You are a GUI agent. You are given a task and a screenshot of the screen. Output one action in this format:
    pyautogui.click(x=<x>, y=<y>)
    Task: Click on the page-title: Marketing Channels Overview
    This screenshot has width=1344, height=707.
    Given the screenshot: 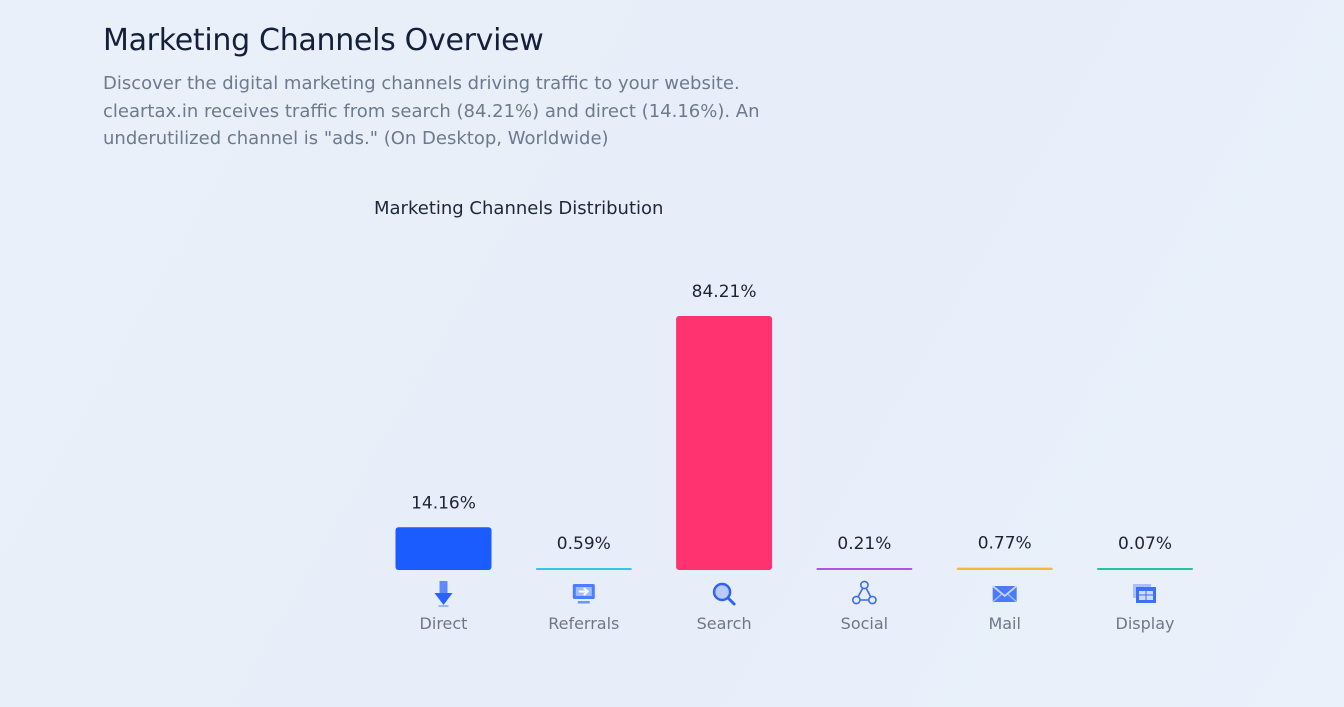 What is the action you would take?
    pyautogui.click(x=323, y=40)
    